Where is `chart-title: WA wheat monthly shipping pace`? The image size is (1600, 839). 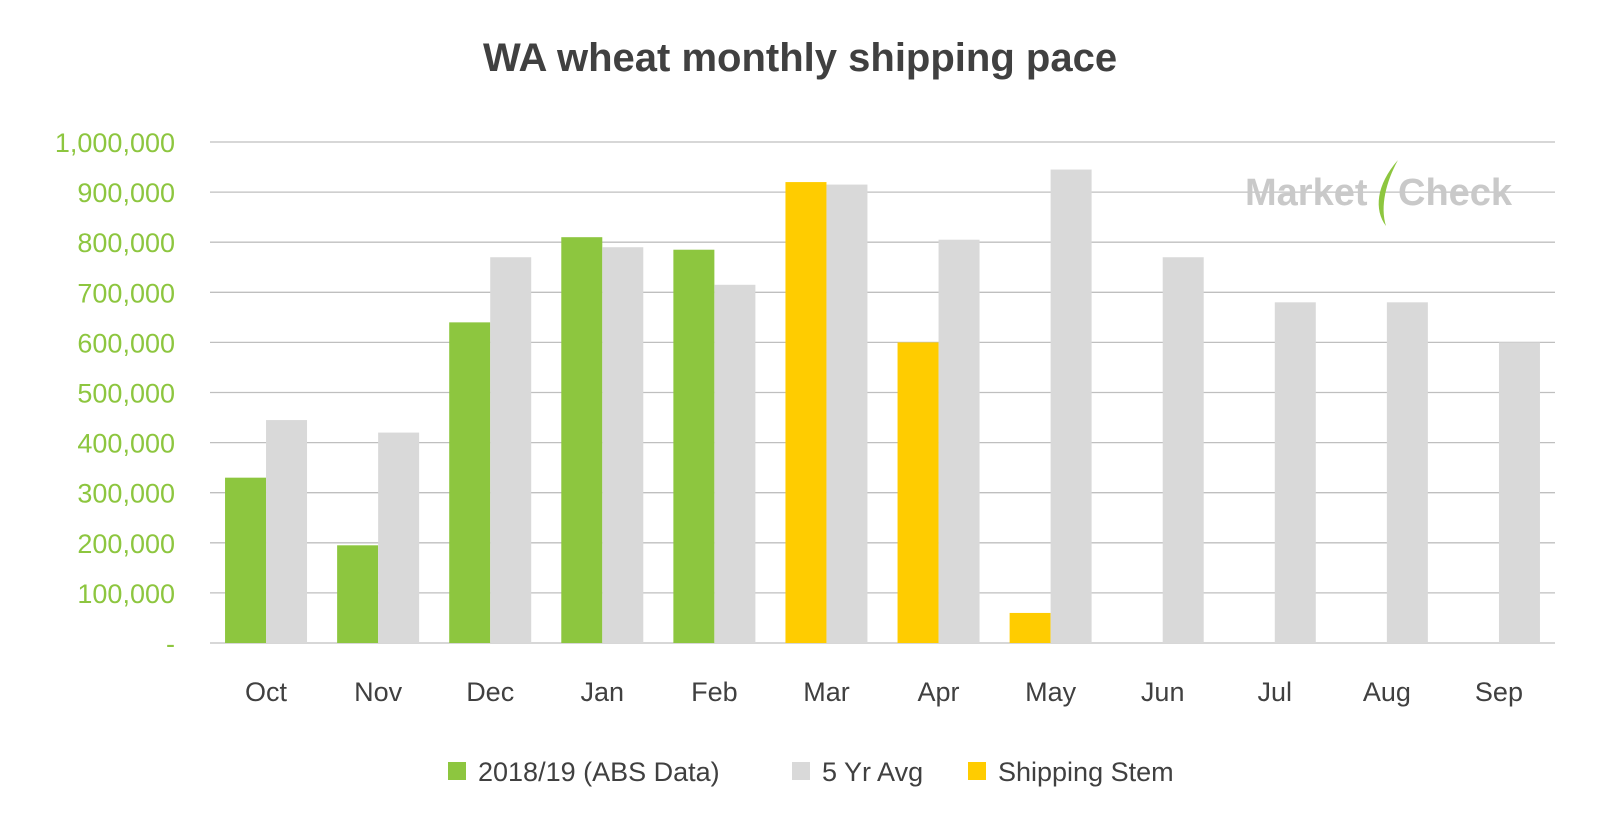
chart-title: WA wheat monthly shipping pace is located at coordinates (800, 58).